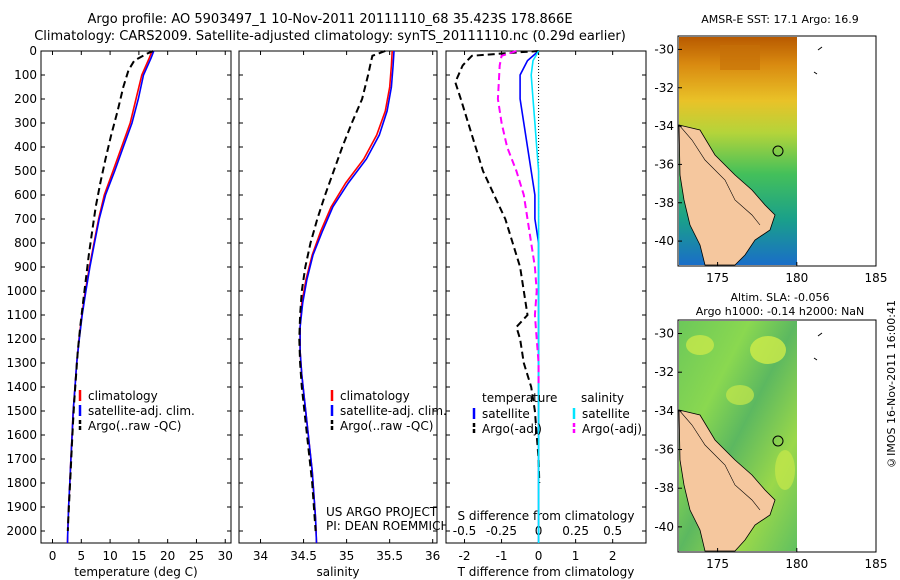  Describe the element at coordinates (21, 507) in the screenshot. I see `y-tick-label: 1900` at that location.